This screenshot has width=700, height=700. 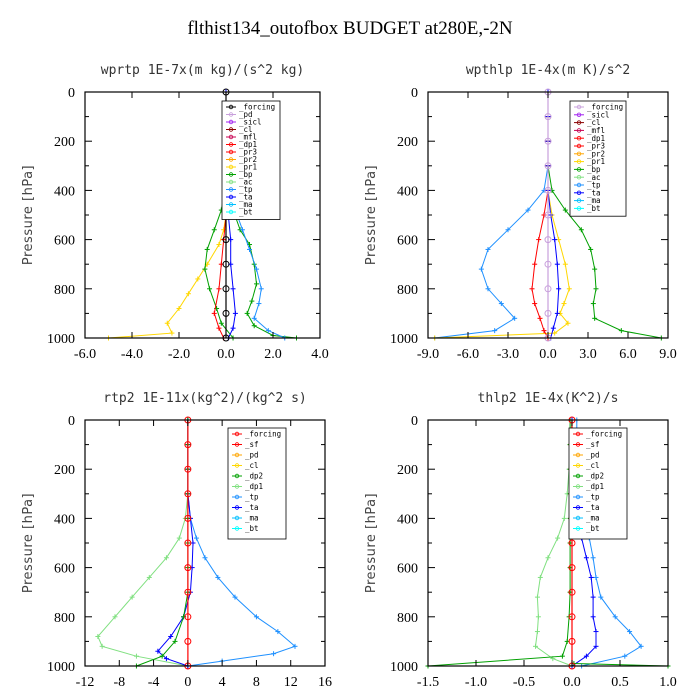 What do you see at coordinates (594, 169) in the screenshot?
I see `legend-entry: _bp` at bounding box center [594, 169].